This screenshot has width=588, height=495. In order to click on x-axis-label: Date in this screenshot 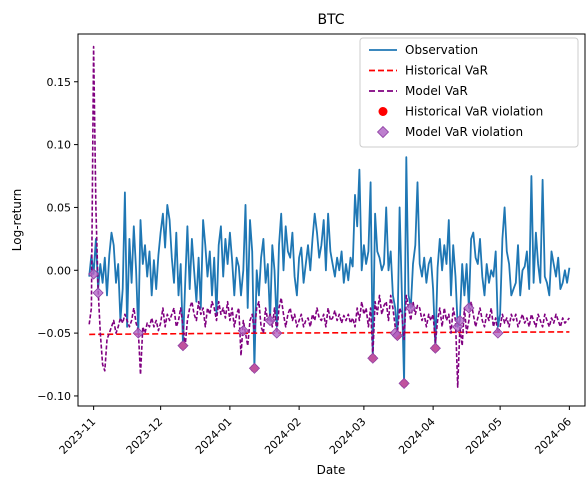, I will do `click(331, 470)`.